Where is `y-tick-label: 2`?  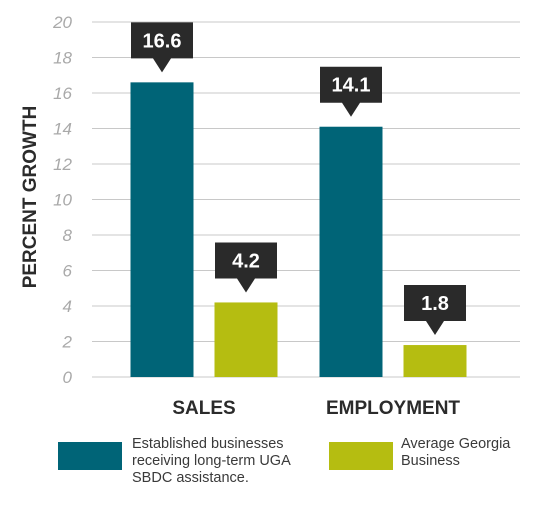
y-tick-label: 2 is located at coordinates (67, 342).